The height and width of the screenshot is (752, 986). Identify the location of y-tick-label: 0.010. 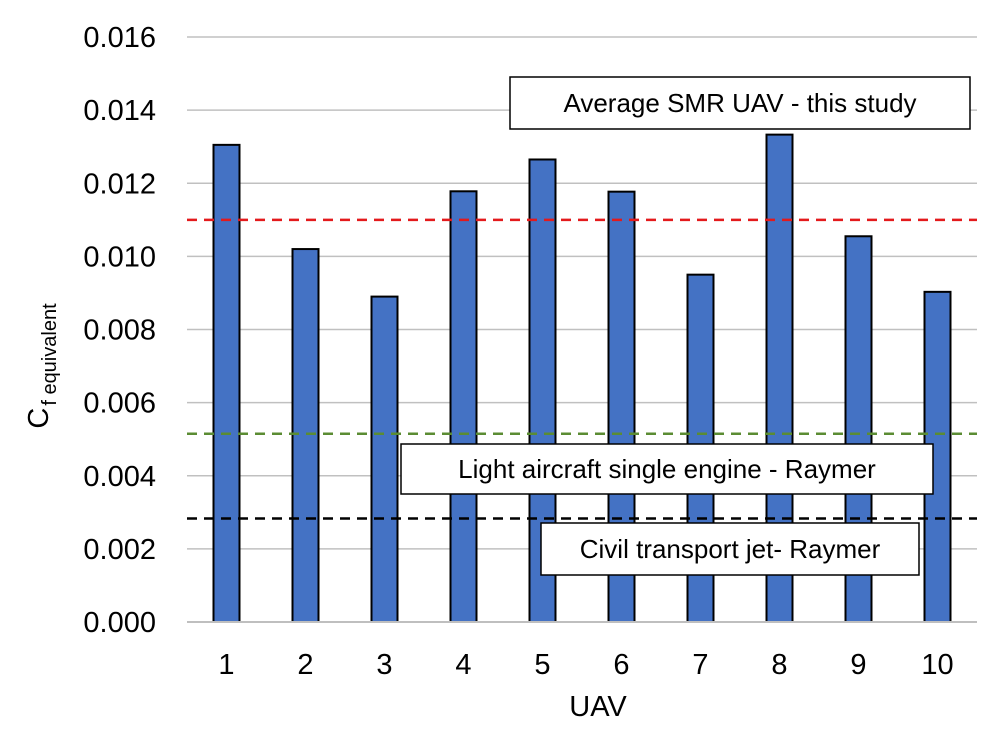
(119, 257).